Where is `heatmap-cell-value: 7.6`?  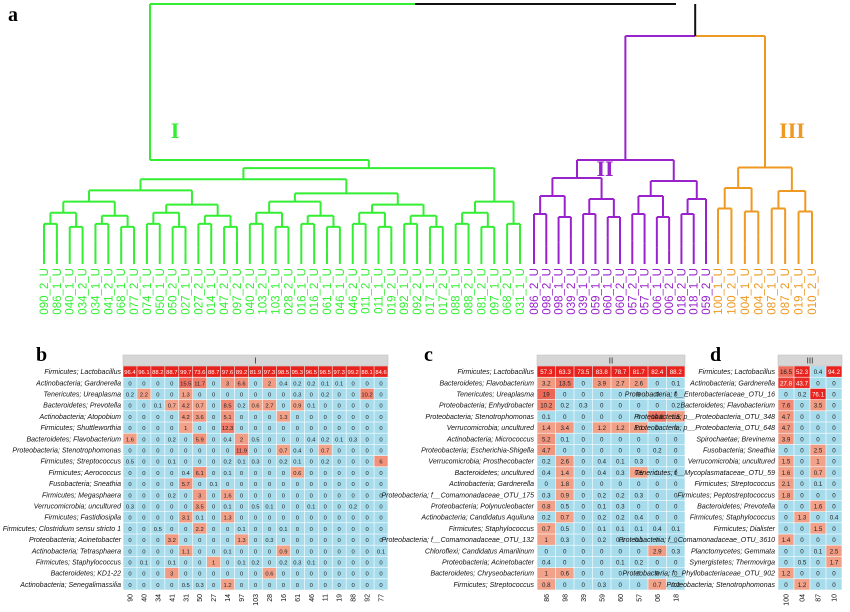 heatmap-cell-value: 7.6 is located at coordinates (786, 406).